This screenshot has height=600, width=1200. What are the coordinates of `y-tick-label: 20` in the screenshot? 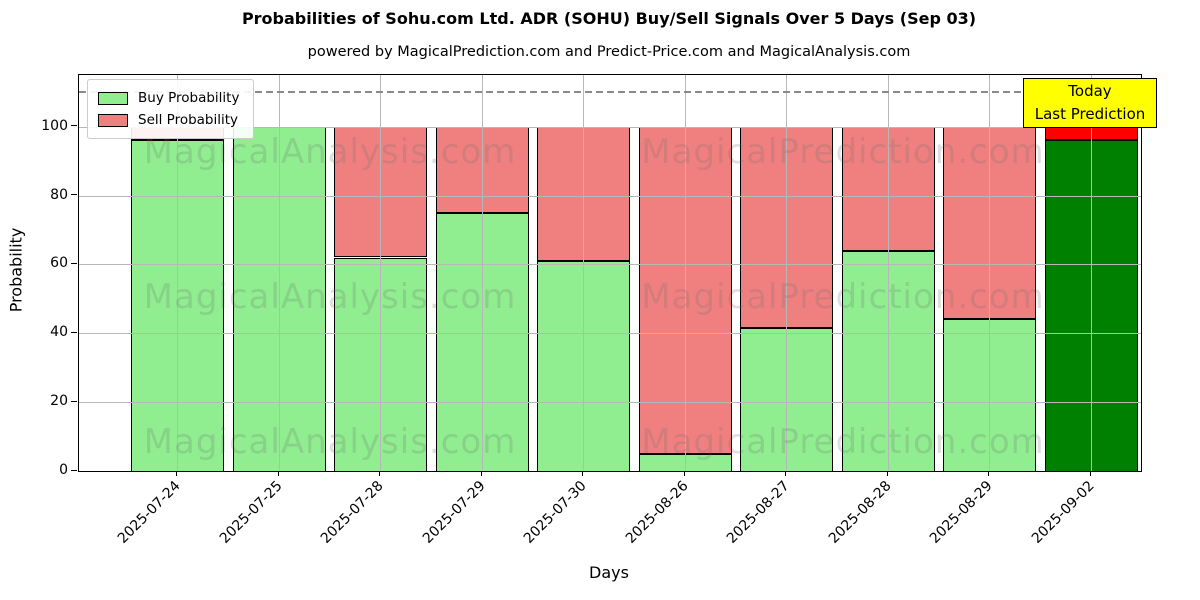 It's located at (59, 401).